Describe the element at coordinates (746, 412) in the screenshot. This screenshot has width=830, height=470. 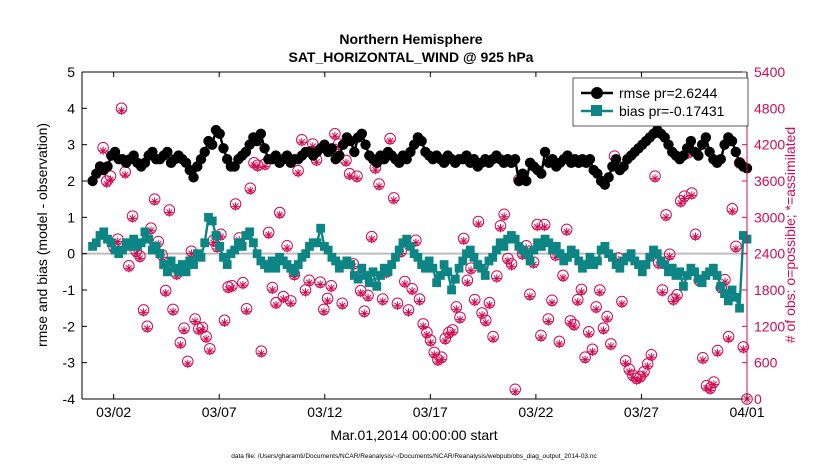
I see `x-tick-label: 04/01` at that location.